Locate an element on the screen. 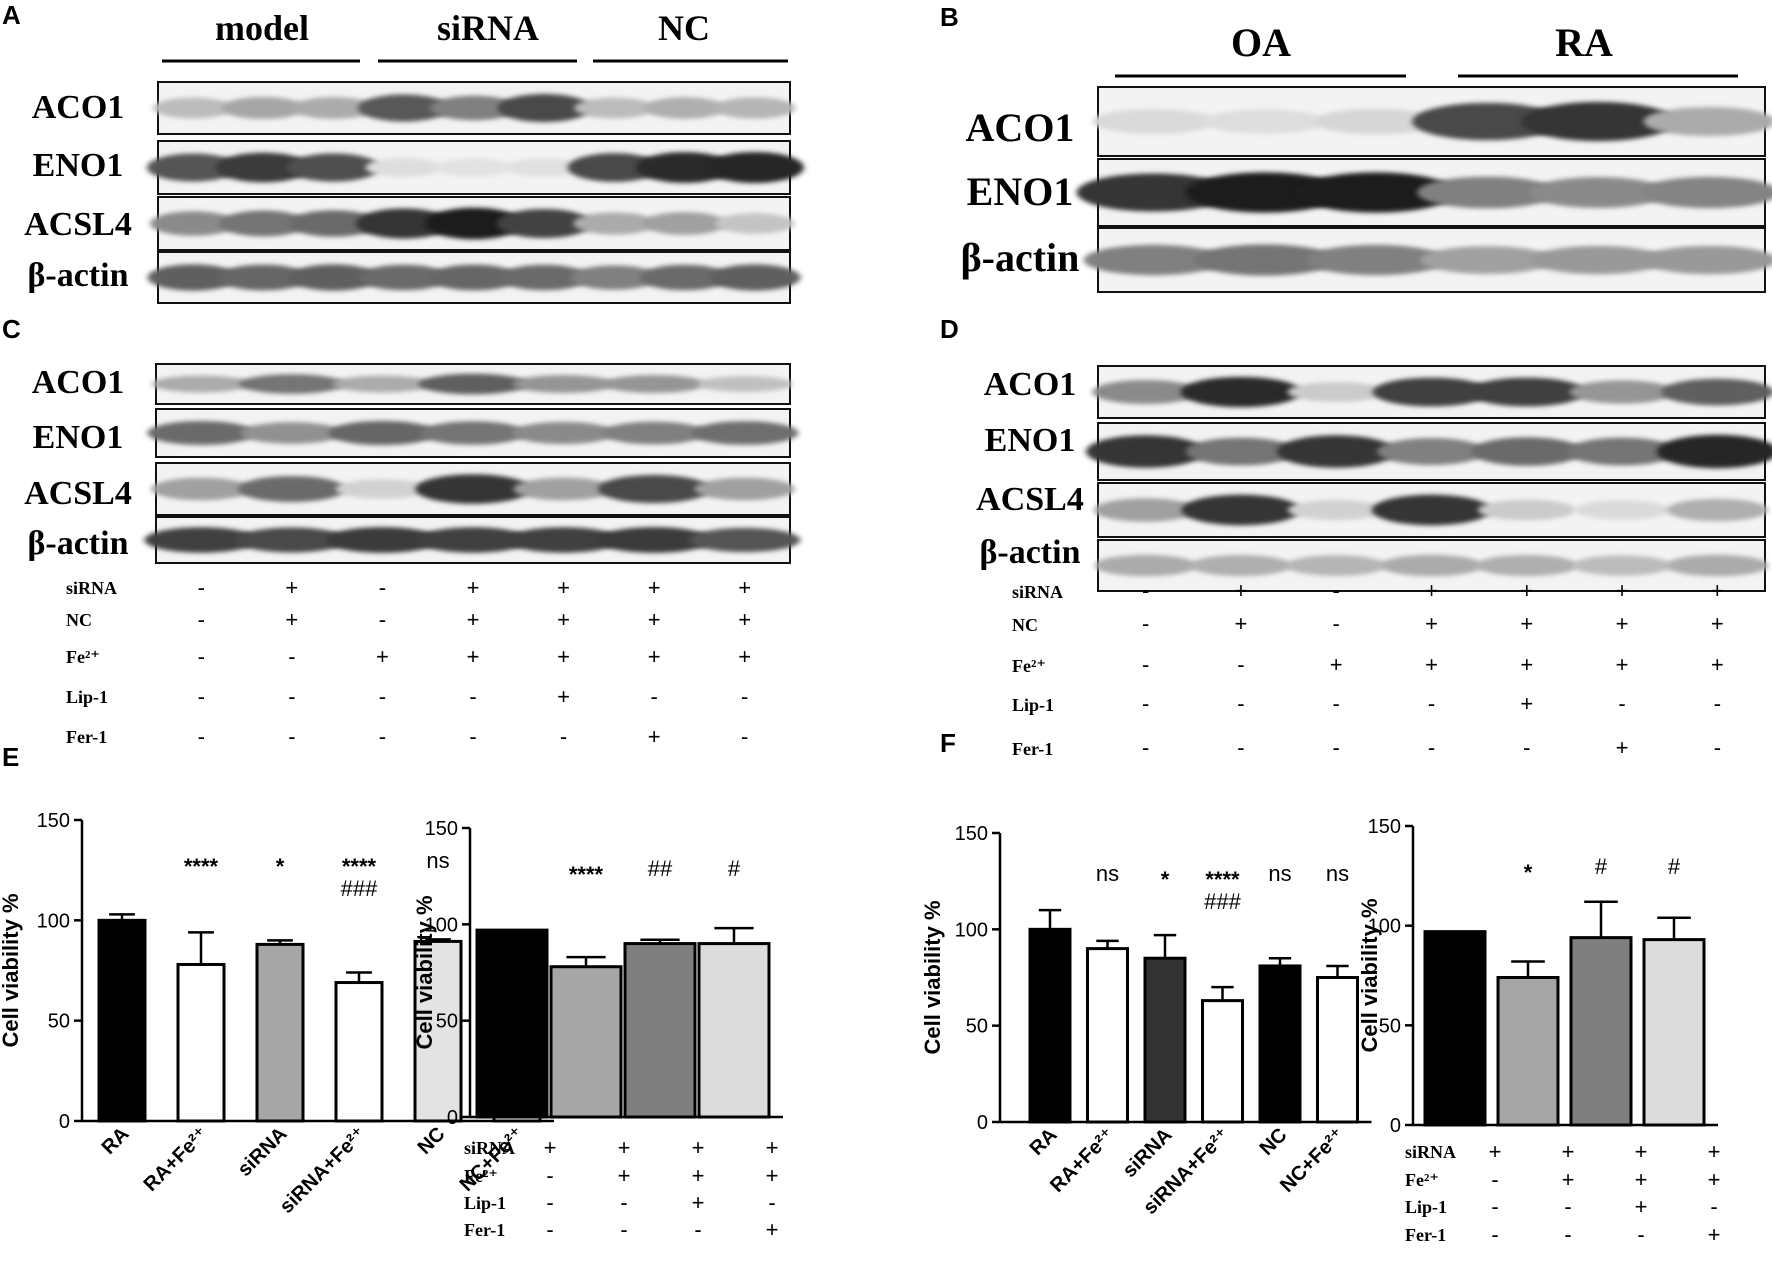 The image size is (1772, 1268). treatment-label: siRNA is located at coordinates (91, 588).